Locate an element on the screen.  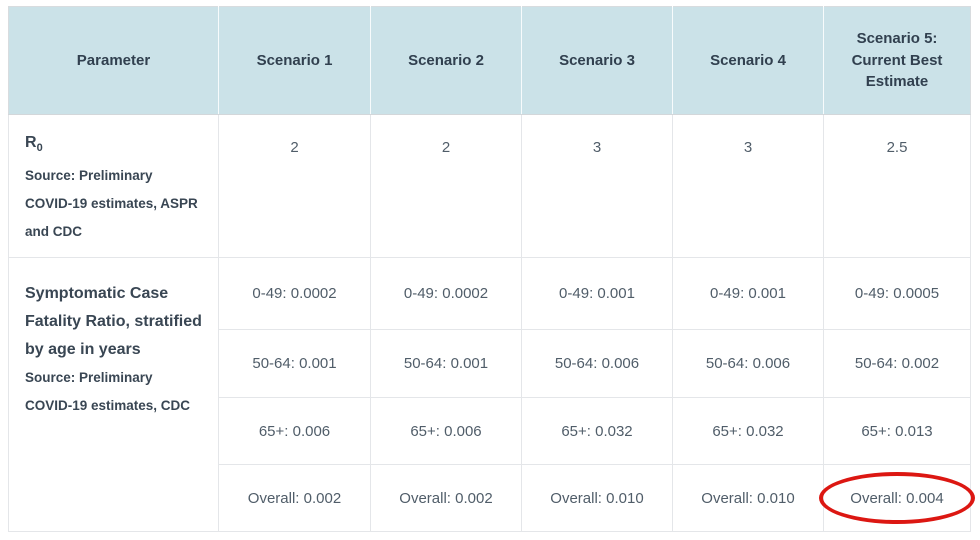
cfr-65-scenario-4: 65+: 0.032 is located at coordinates (748, 431).